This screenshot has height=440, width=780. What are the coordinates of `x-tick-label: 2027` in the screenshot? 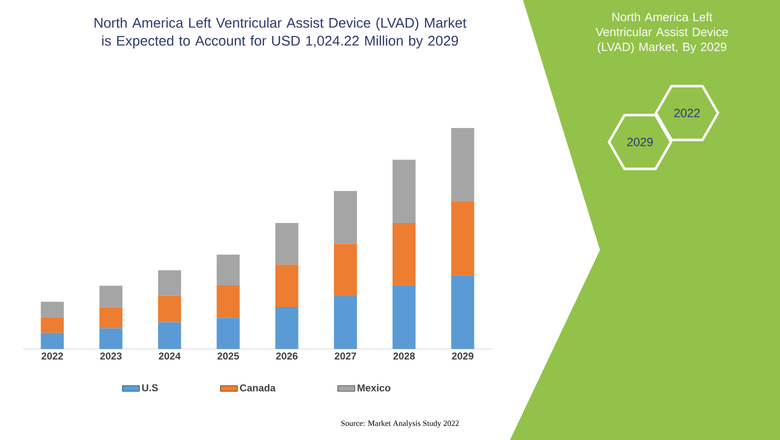 It's located at (345, 356).